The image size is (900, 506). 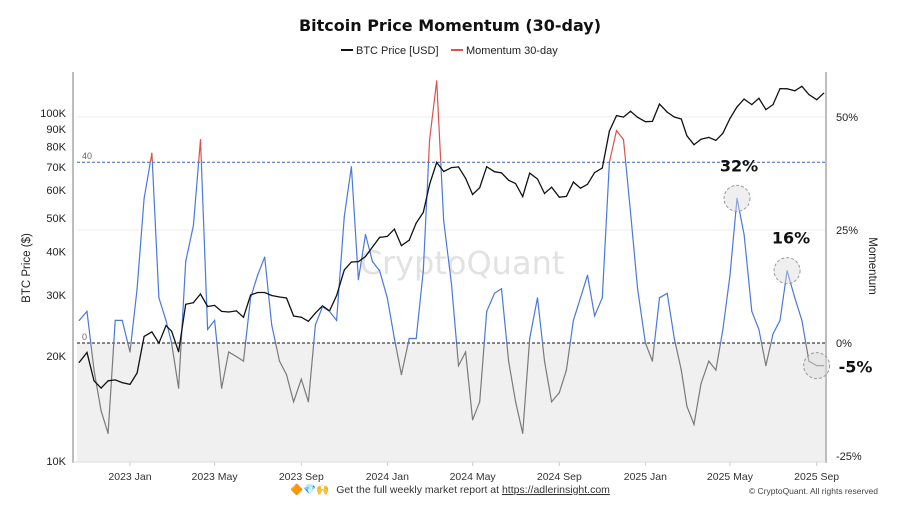 What do you see at coordinates (645, 477) in the screenshot?
I see `x-tick-label: 2025 Jan` at bounding box center [645, 477].